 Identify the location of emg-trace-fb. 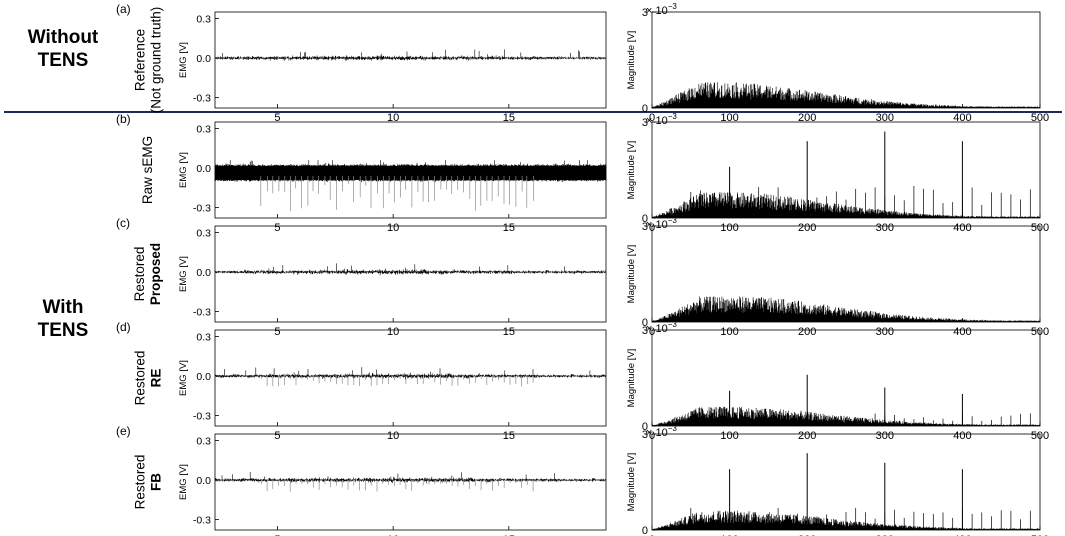
(410, 478).